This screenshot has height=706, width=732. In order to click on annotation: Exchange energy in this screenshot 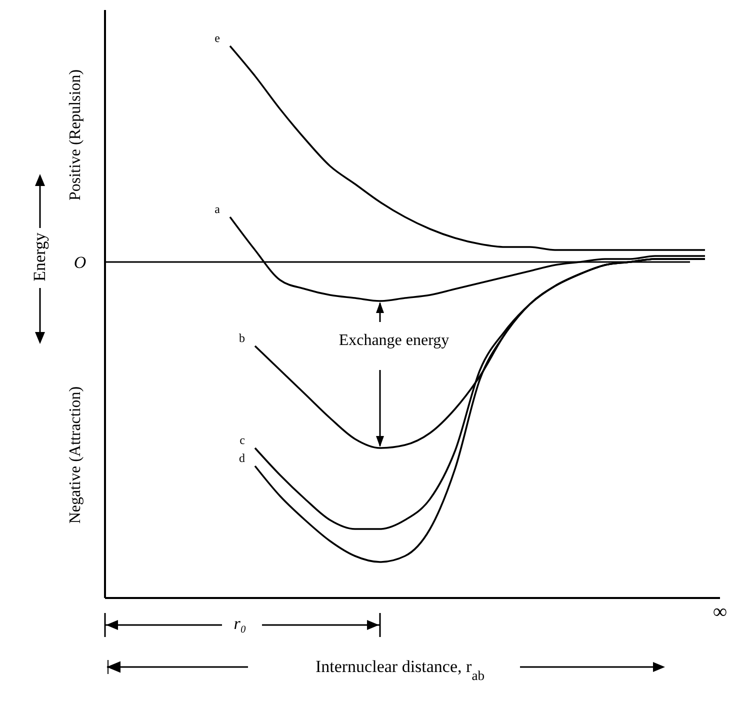, I will do `click(394, 340)`.